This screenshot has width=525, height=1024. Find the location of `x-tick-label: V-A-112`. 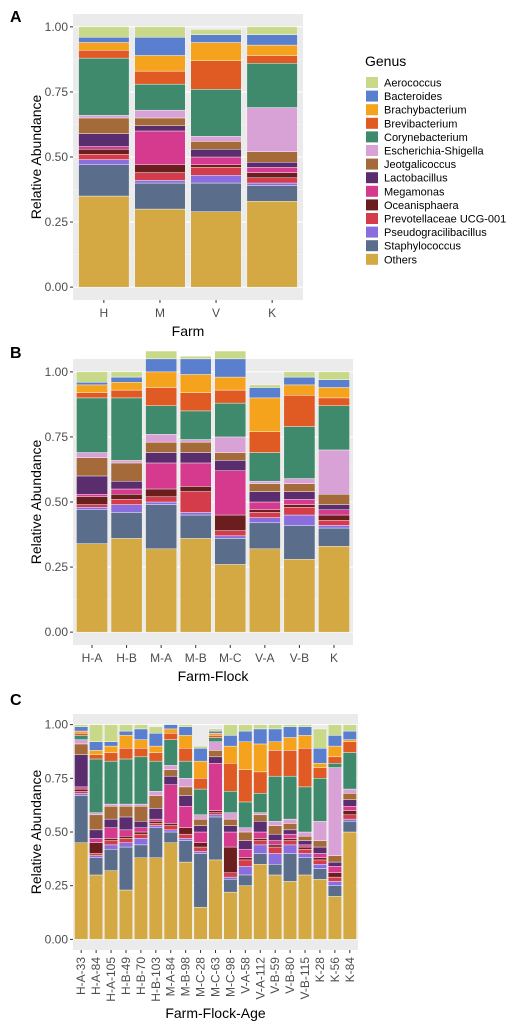

x-tick-label: V-A-112 is located at coordinates (260, 978).